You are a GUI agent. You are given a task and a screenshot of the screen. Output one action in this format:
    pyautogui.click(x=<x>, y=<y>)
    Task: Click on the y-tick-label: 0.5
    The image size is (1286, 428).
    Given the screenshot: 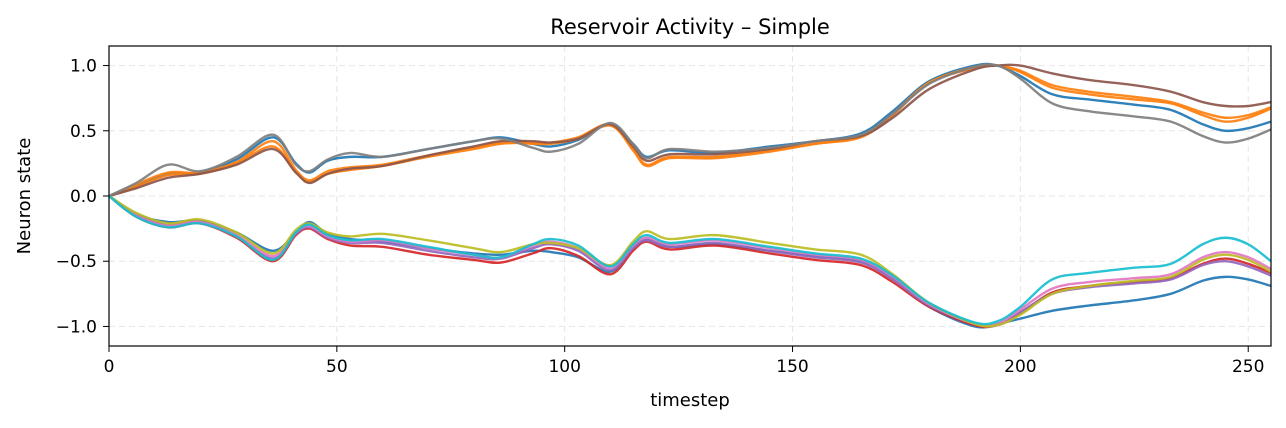 What is the action you would take?
    pyautogui.click(x=83, y=132)
    